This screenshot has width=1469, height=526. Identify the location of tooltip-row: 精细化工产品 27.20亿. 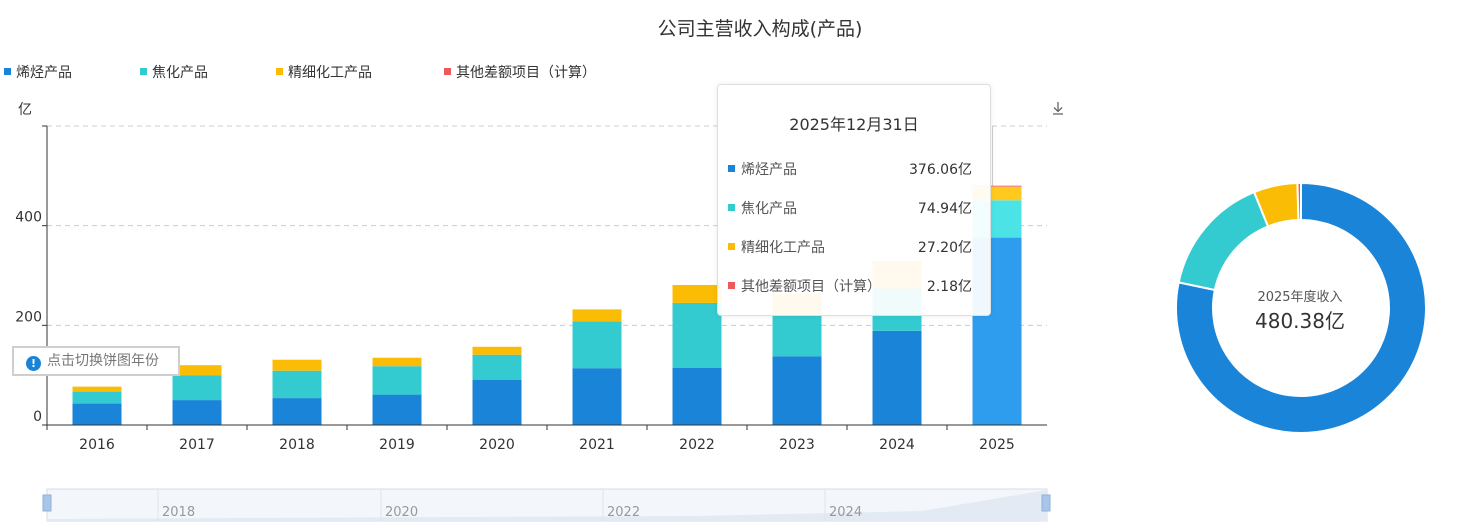
(850, 247).